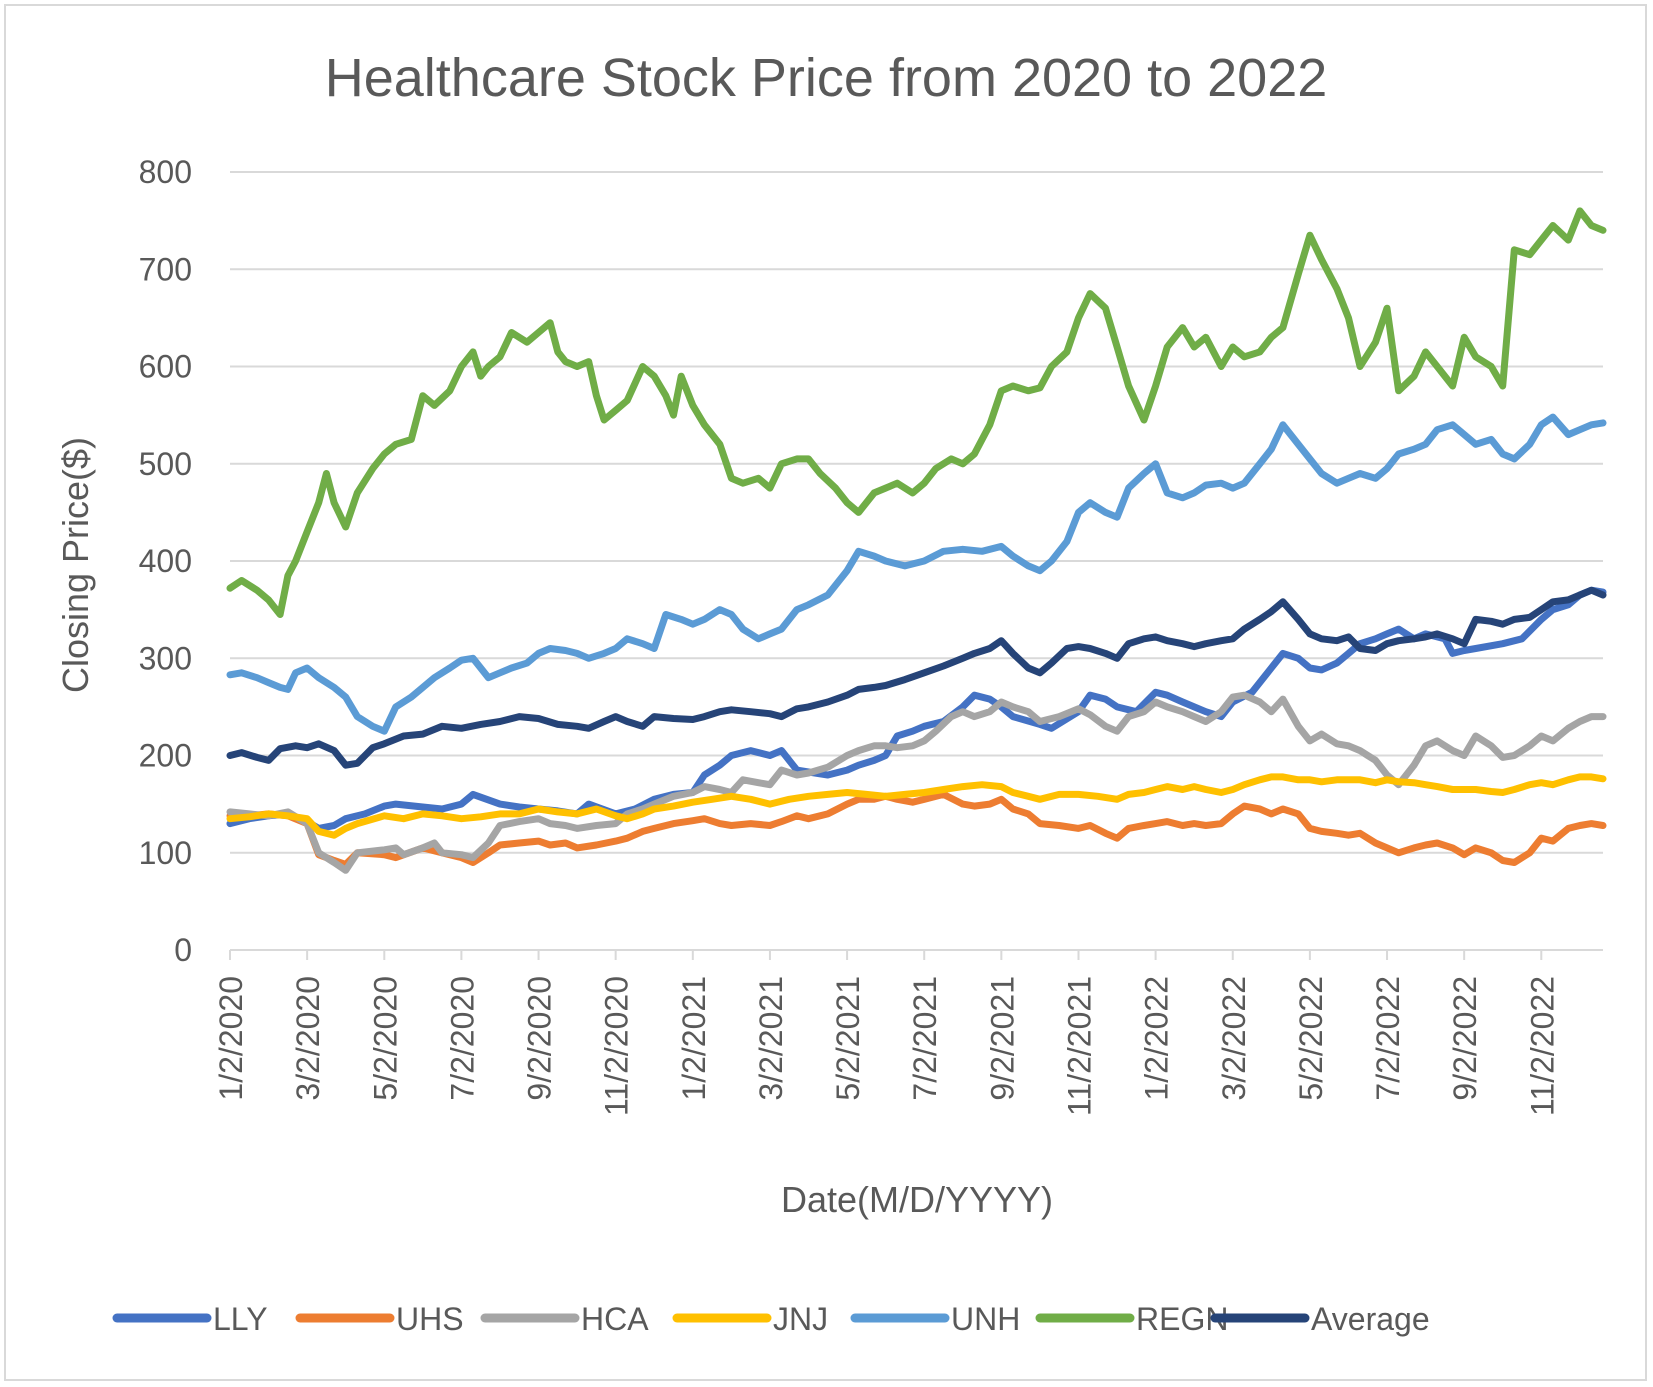 The width and height of the screenshot is (1653, 1387). What do you see at coordinates (1157, 1038) in the screenshot?
I see `x-tick-label: 1/2/2022` at bounding box center [1157, 1038].